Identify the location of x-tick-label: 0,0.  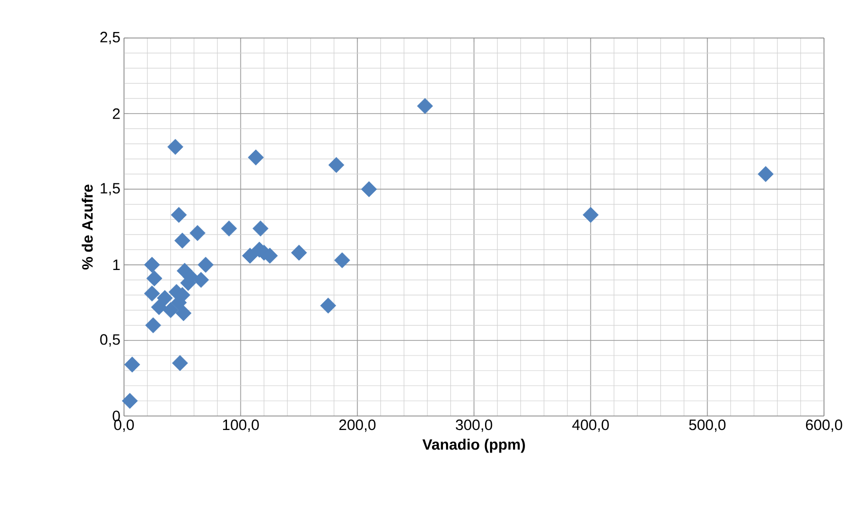
(124, 426).